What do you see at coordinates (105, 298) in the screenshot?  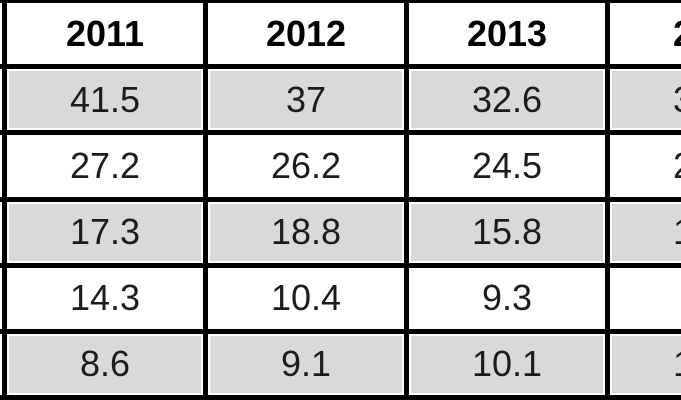 I see `value-cell: 14.3` at bounding box center [105, 298].